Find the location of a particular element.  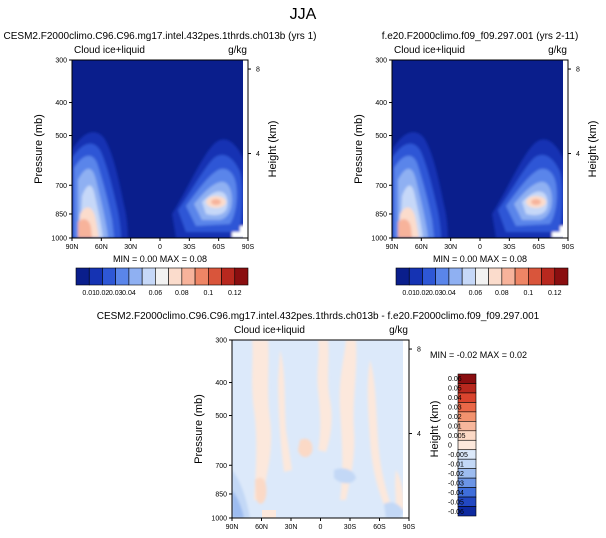

panel-1-colorbar-label: 0.03 is located at coordinates (116, 293).